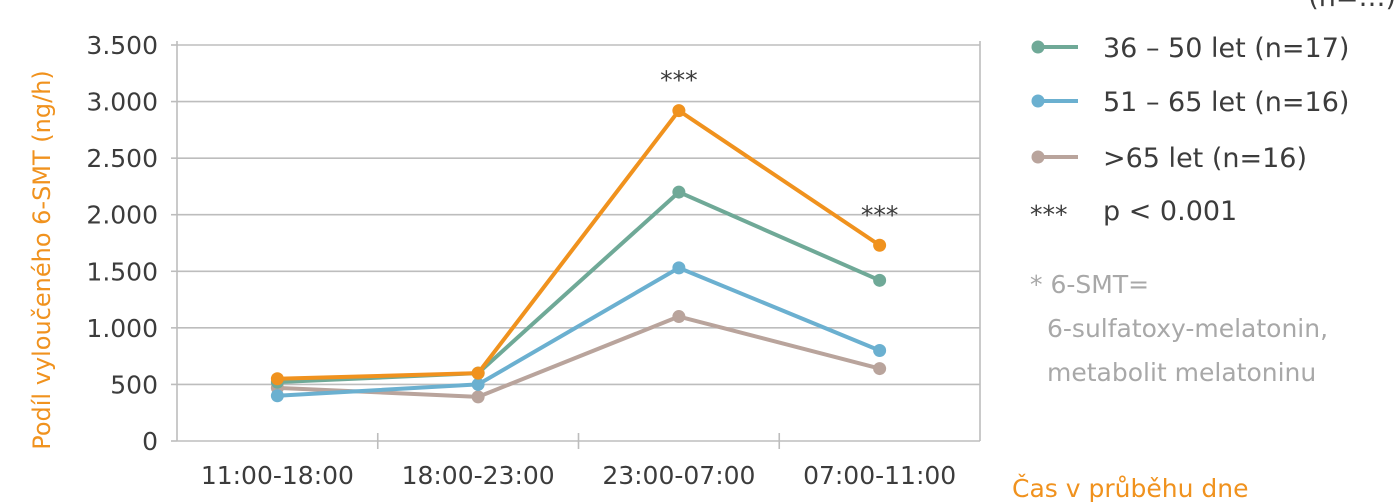  What do you see at coordinates (1205, 158) in the screenshot?
I see `legend-label: >65 let (n=16)` at bounding box center [1205, 158].